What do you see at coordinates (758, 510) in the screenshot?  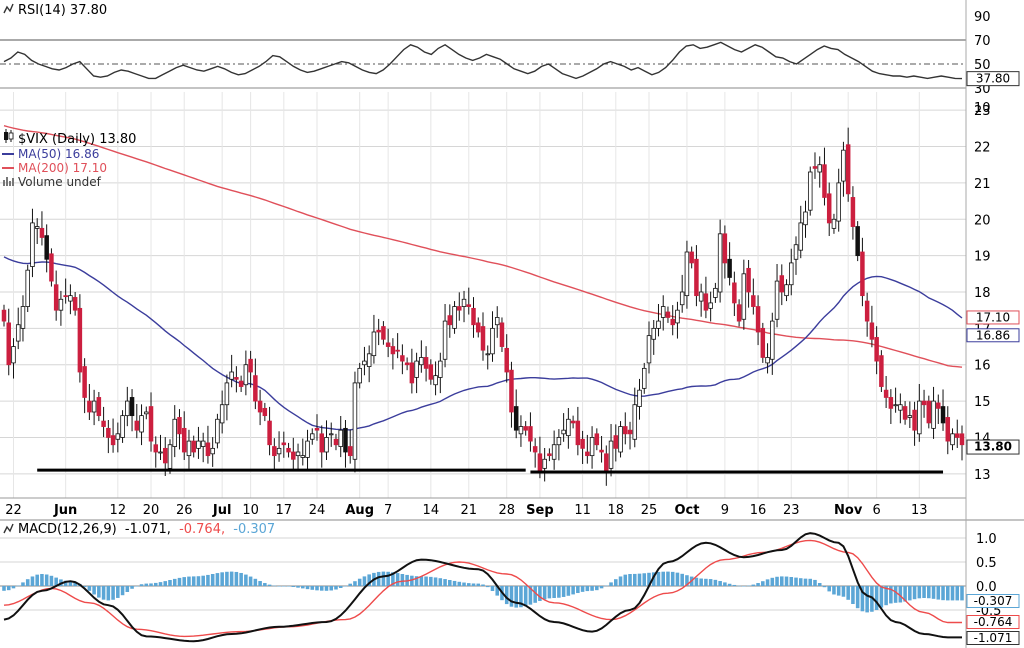 I see `date-tick-label: 16` at bounding box center [758, 510].